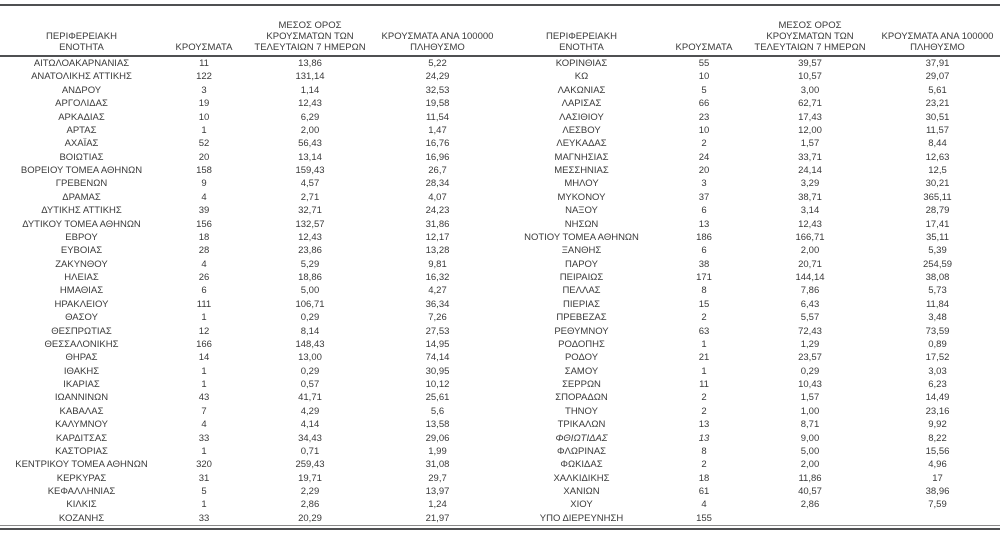 Image resolution: width=1000 pixels, height=539 pixels. What do you see at coordinates (581, 170) in the screenshot?
I see `region-name-cell: ΜΕΣΣΗΝΙΑΣ` at bounding box center [581, 170].